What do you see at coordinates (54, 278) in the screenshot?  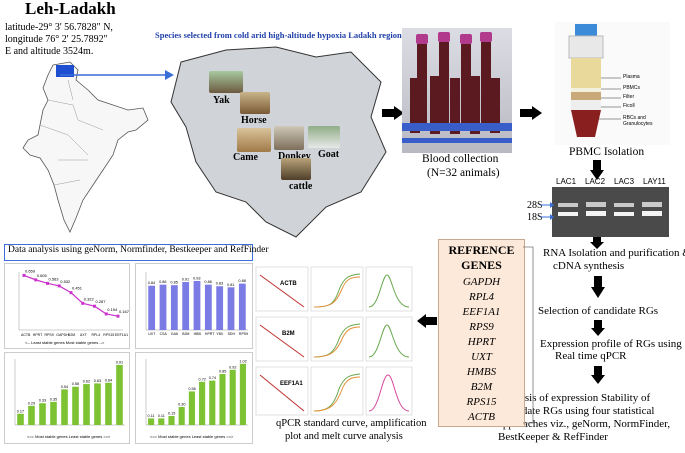 I see `data-label: 0.563` at bounding box center [54, 278].